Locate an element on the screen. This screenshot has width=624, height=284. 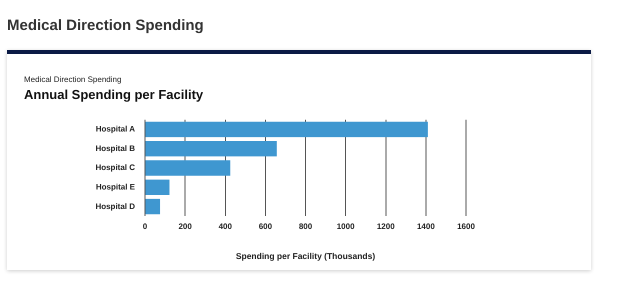
x-tick-label: 800 is located at coordinates (305, 227).